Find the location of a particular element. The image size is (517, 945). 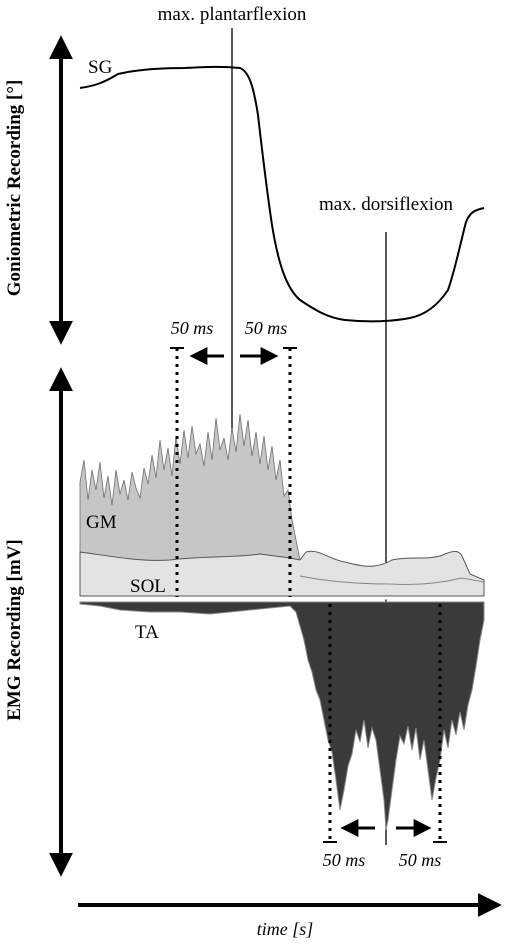

gm-label: GM is located at coordinates (101, 522).